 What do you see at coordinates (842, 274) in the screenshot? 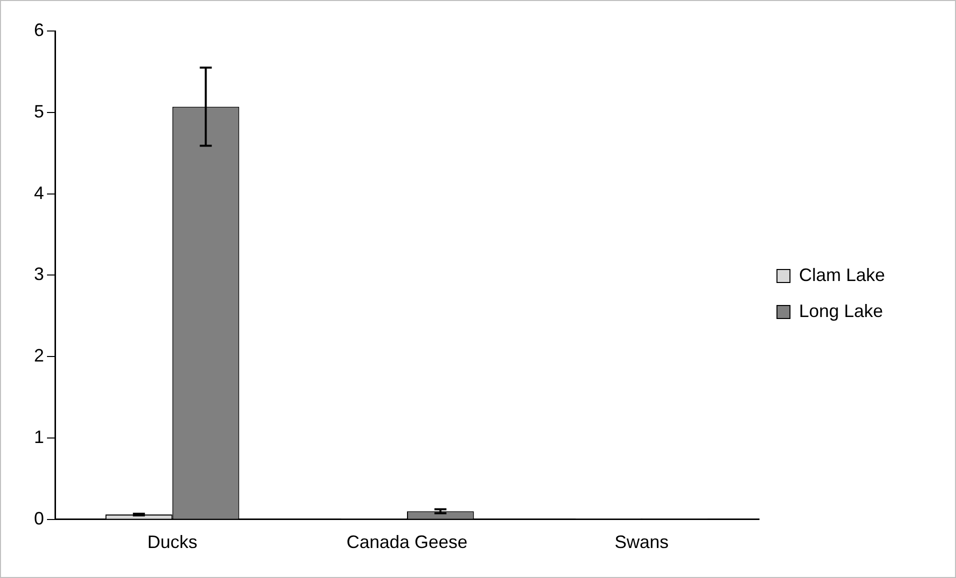
I see `legend-label: Clam Lake` at bounding box center [842, 274].